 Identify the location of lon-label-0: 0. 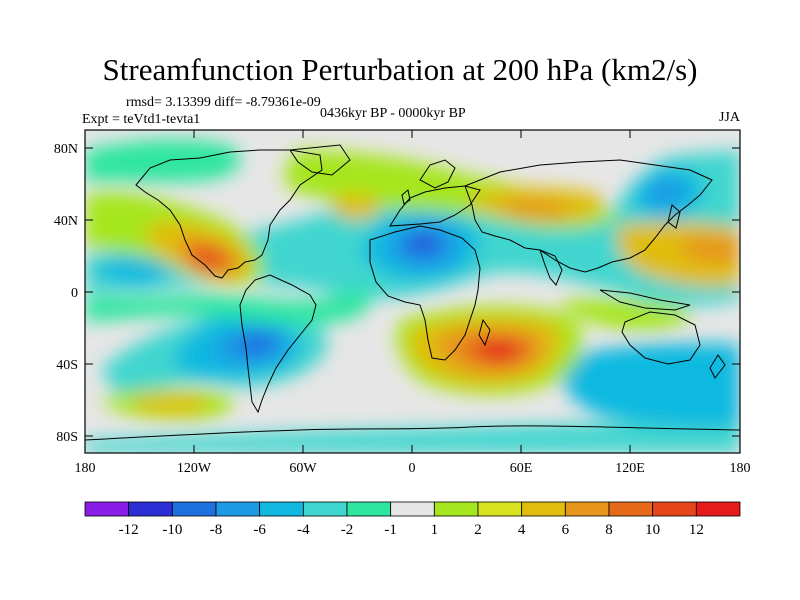
(412, 468).